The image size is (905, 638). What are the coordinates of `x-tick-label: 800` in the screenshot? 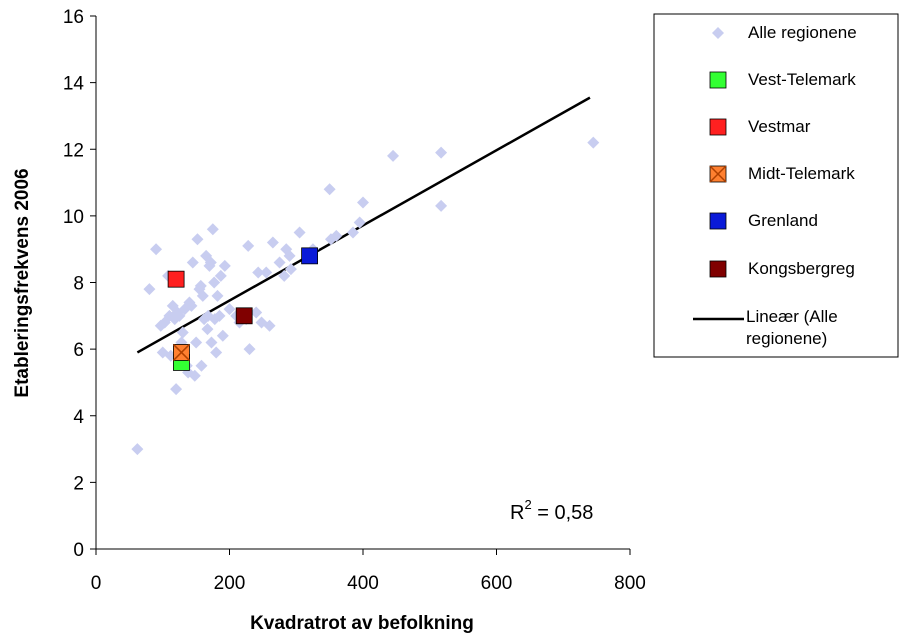 It's located at (630, 583).